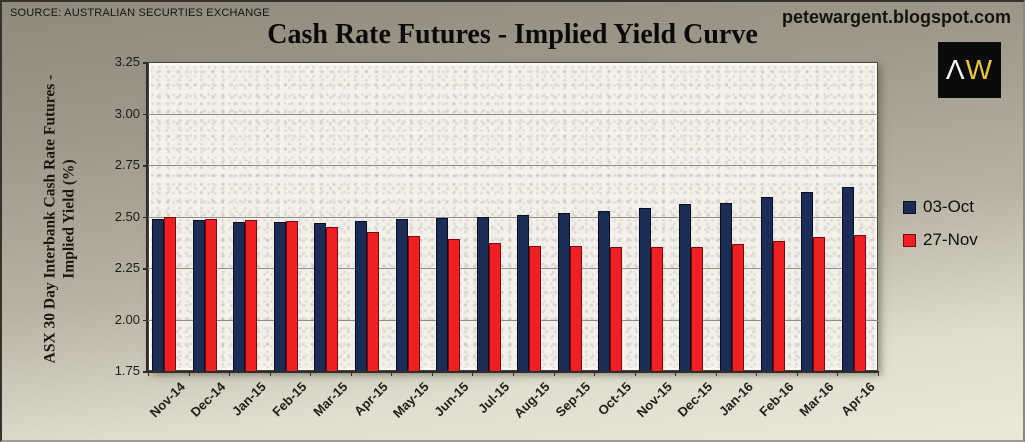 The image size is (1025, 442). What do you see at coordinates (127, 319) in the screenshot?
I see `y-tick-label: 2.00` at bounding box center [127, 319].